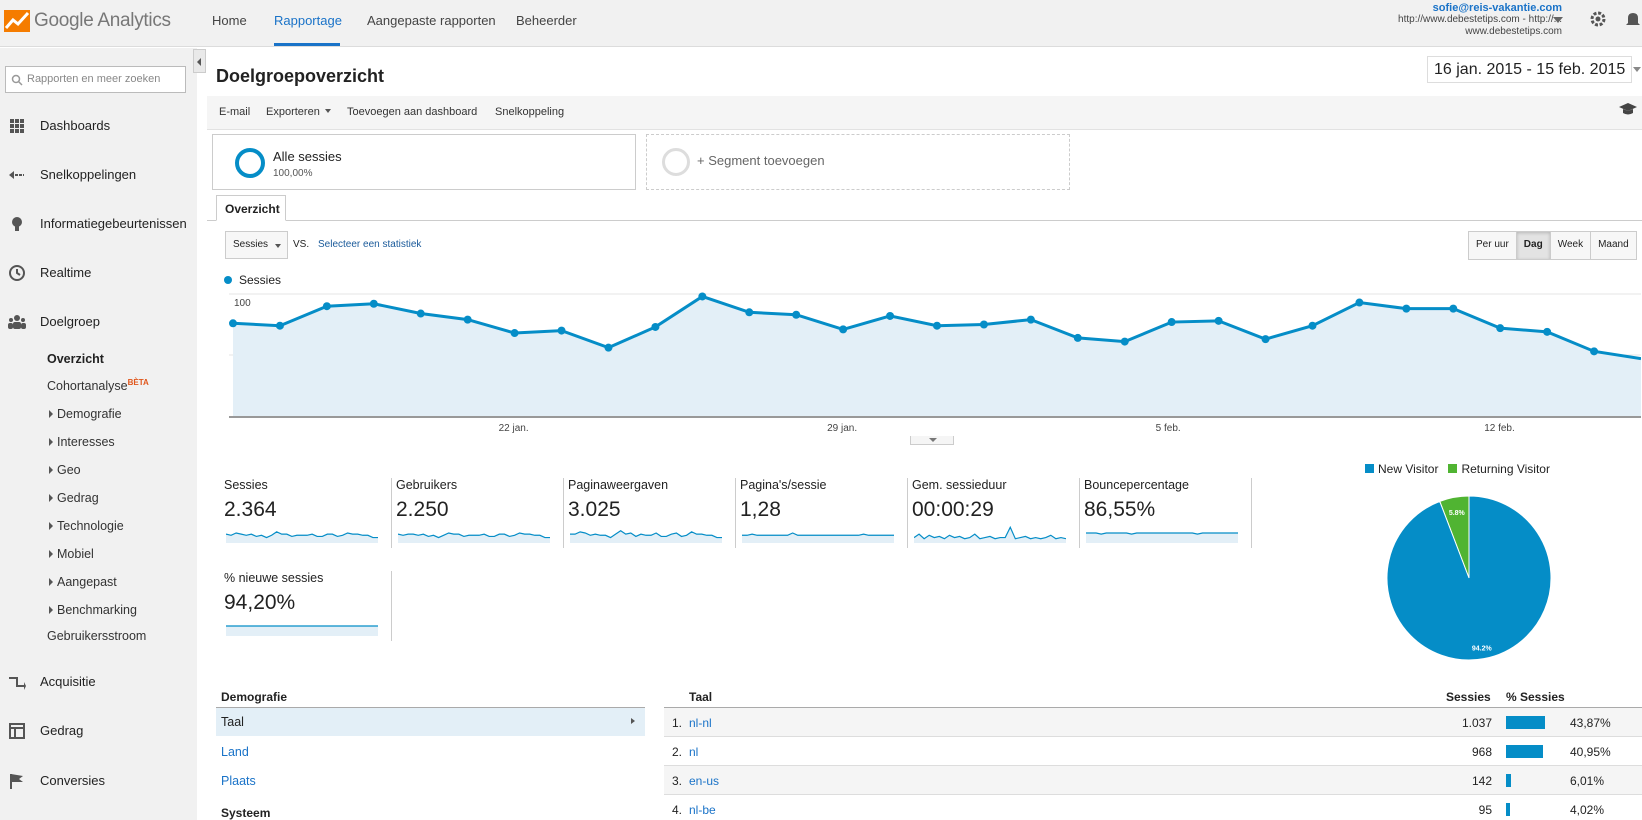 Image resolution: width=1642 pixels, height=820 pixels. What do you see at coordinates (1469, 578) in the screenshot?
I see `visitor-pie-chart: 5.8% 94.2%` at bounding box center [1469, 578].